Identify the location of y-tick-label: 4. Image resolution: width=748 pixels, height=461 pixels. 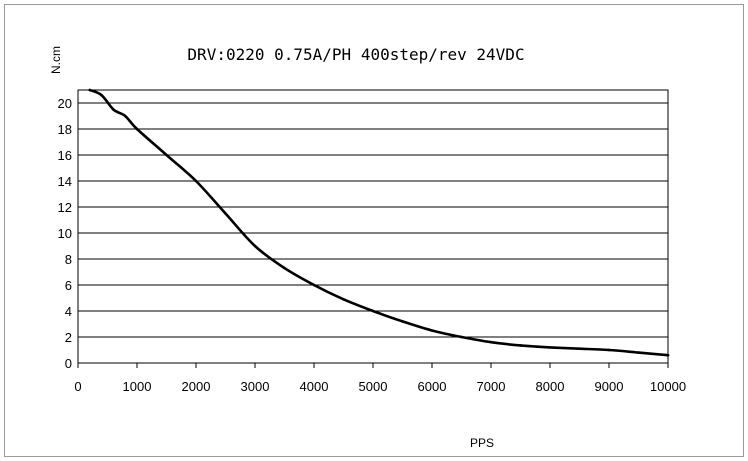
(68, 311).